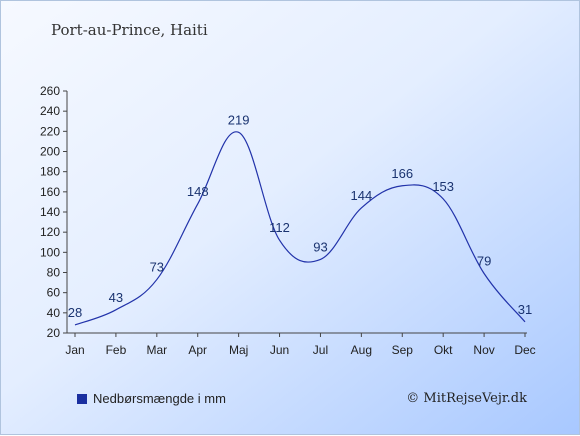 This screenshot has height=436, width=580. I want to click on data-label: 73, so click(157, 267).